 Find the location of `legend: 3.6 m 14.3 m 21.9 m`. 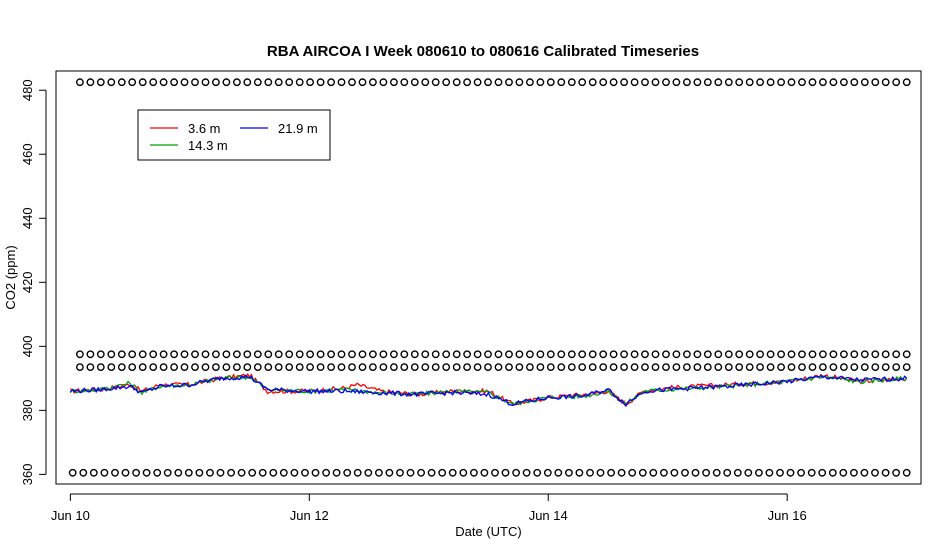

legend: 3.6 m 14.3 m 21.9 m is located at coordinates (234, 135).